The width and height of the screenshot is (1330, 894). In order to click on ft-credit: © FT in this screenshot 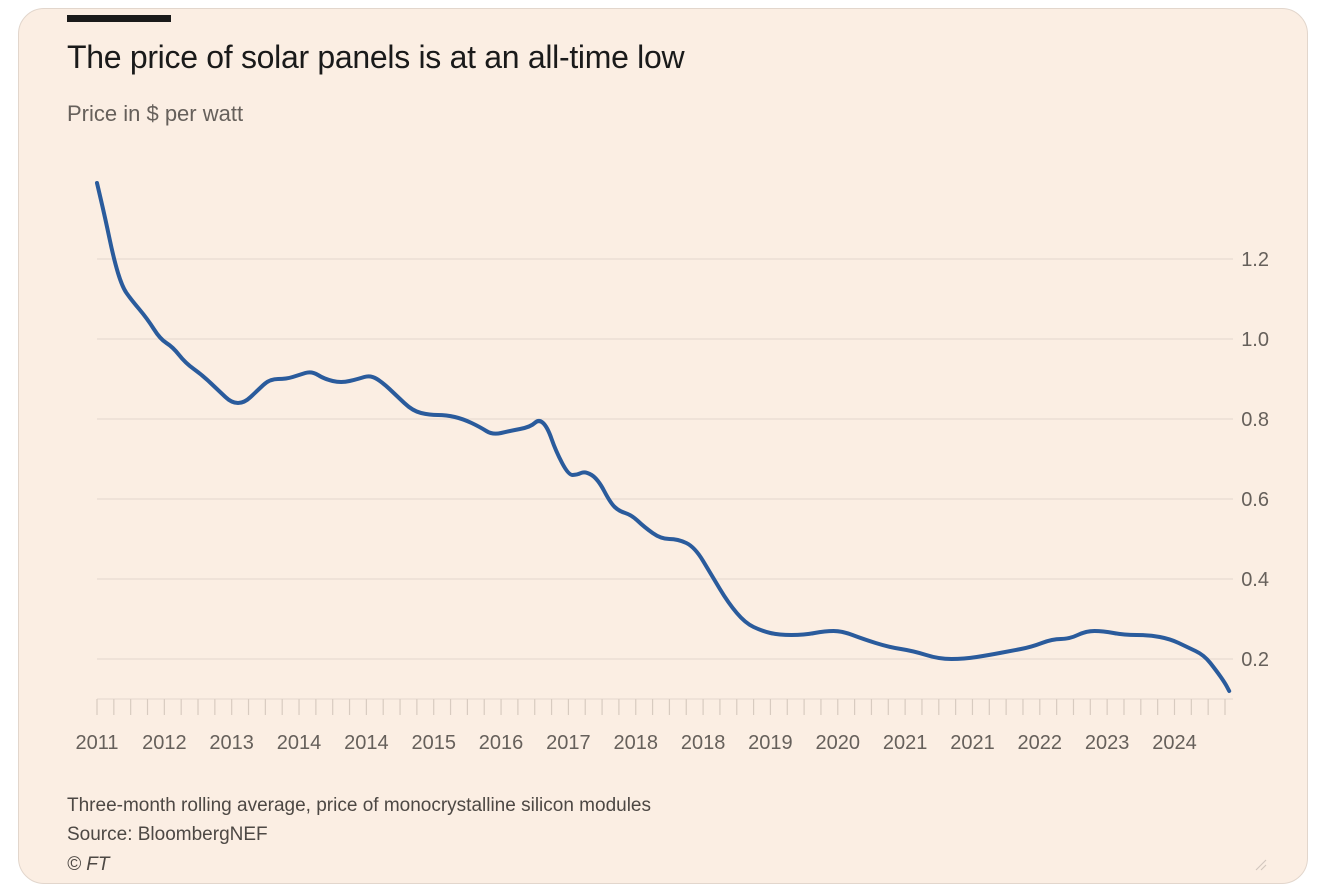, I will do `click(88, 864)`.